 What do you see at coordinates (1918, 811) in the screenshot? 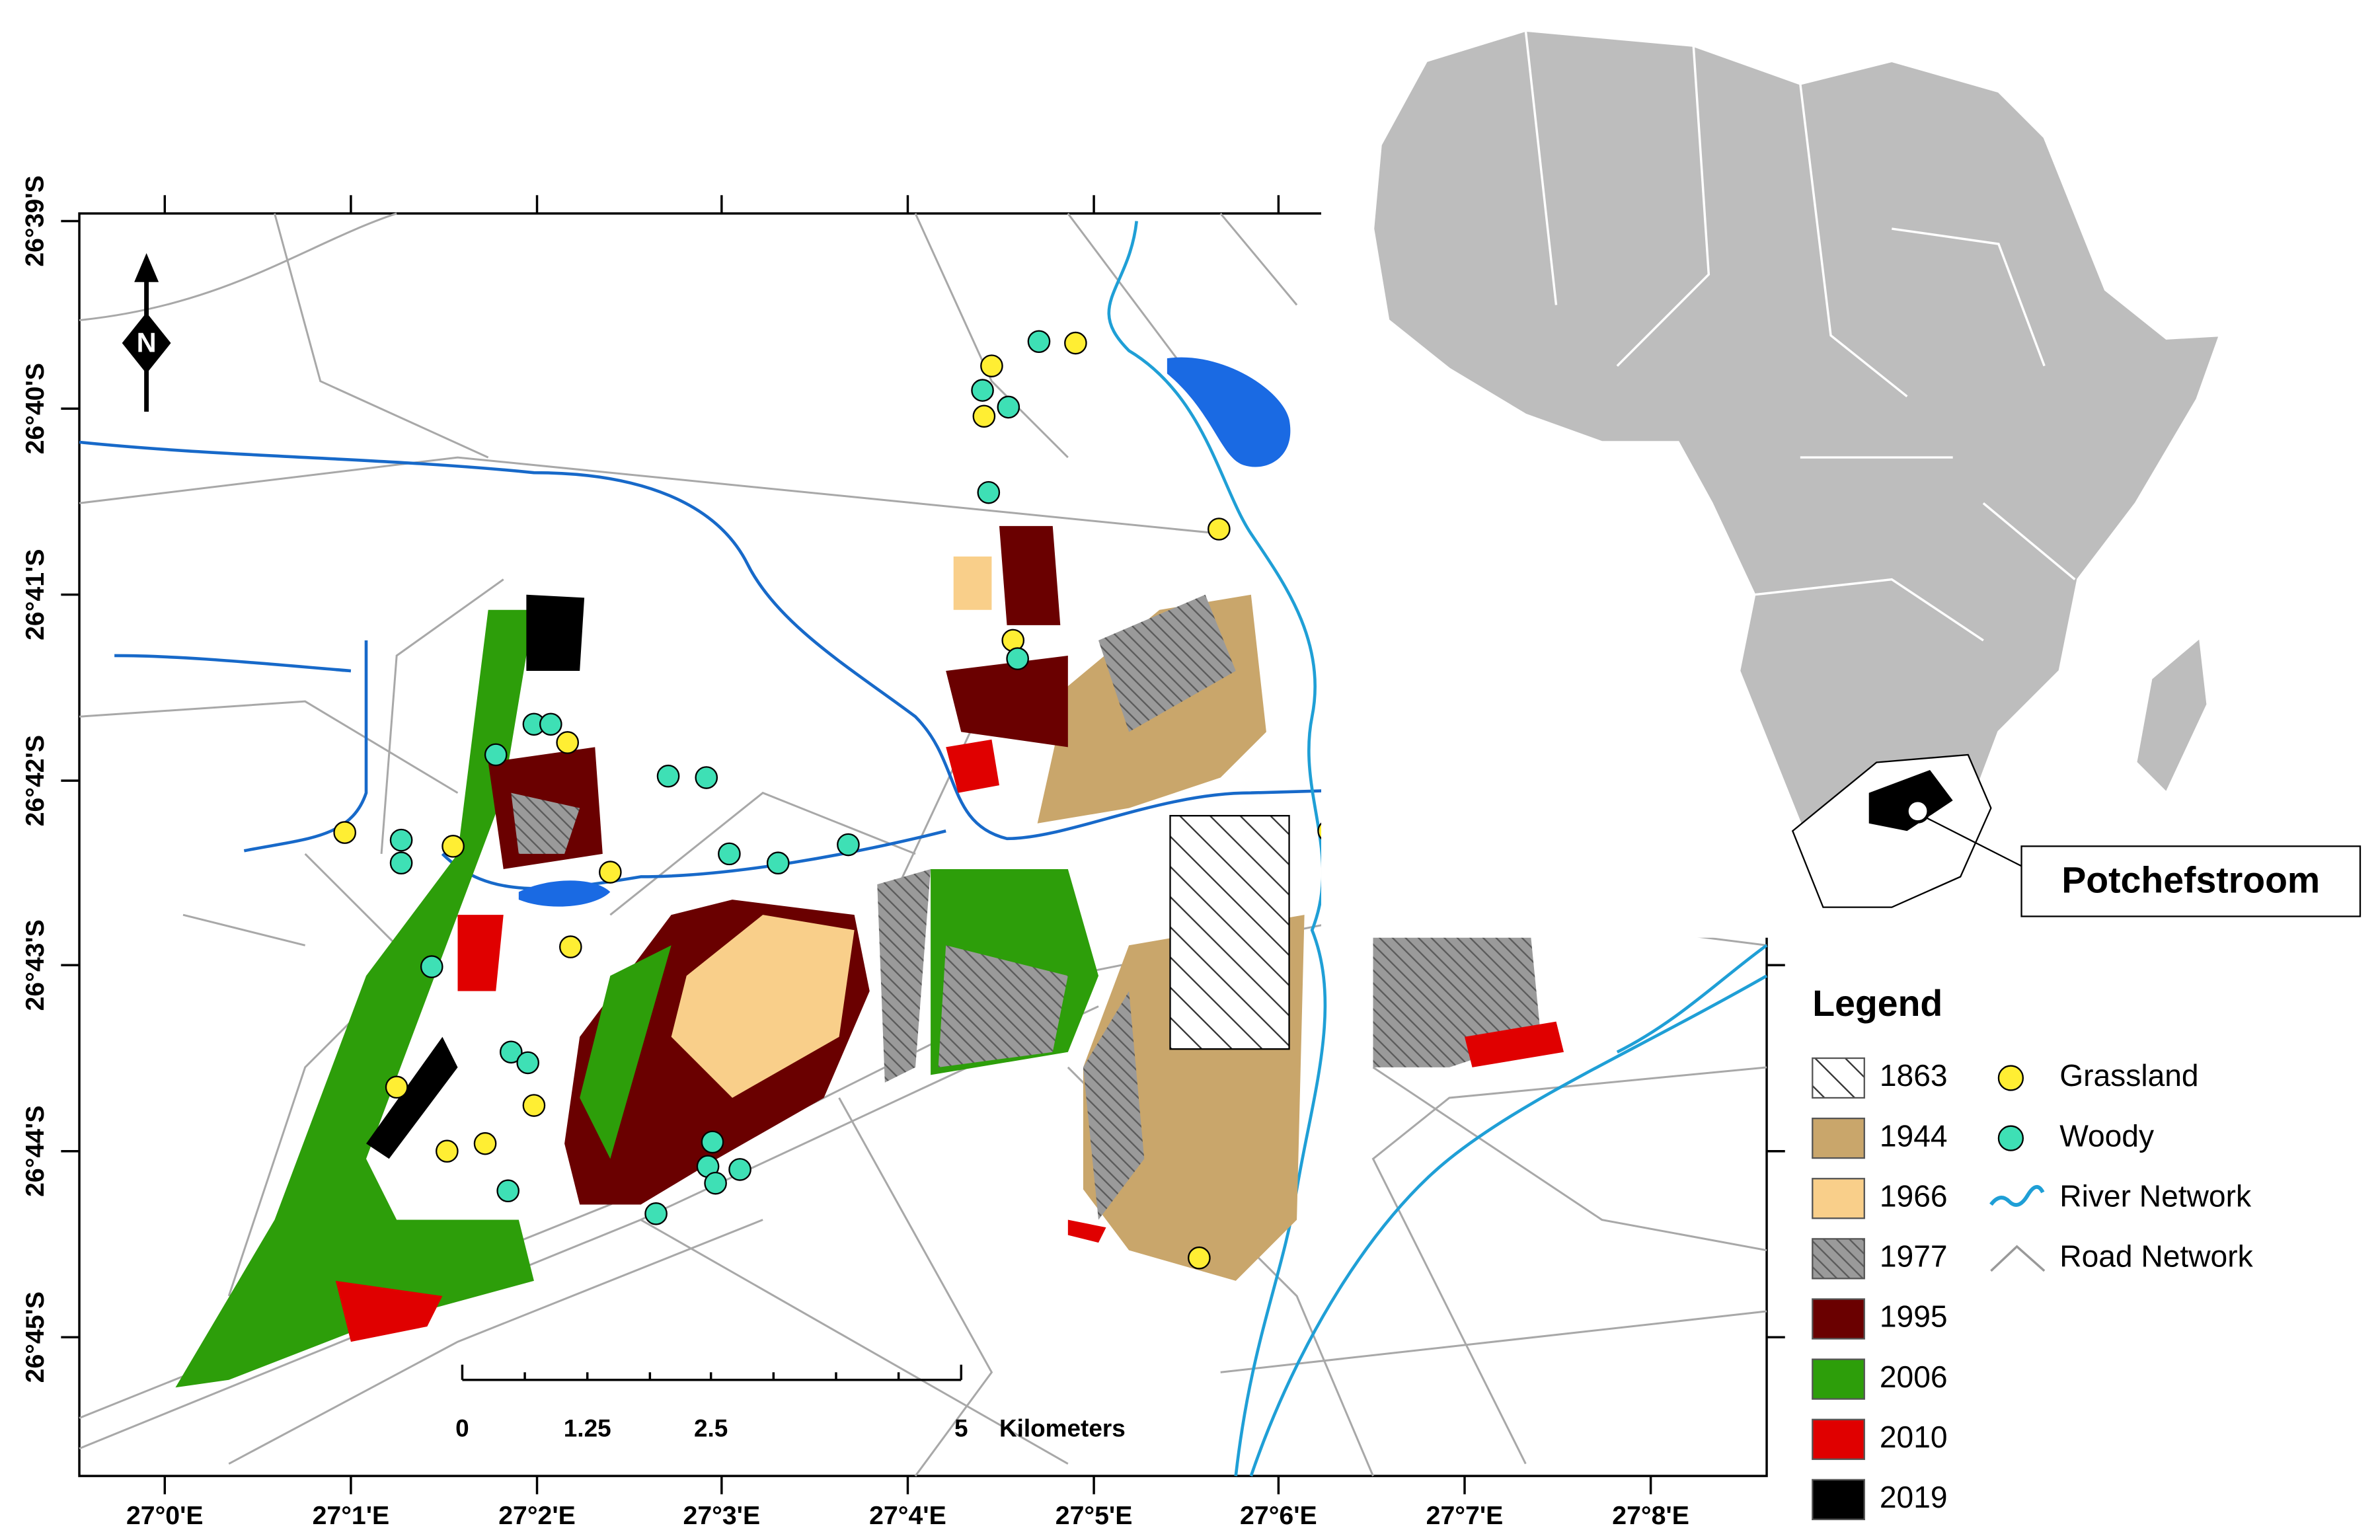
I see `town-marker` at bounding box center [1918, 811].